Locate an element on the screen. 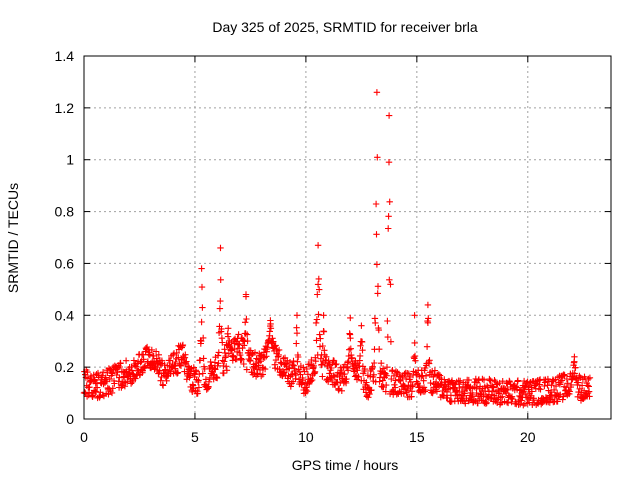 The height and width of the screenshot is (480, 640). y-tick-label: 0.4 is located at coordinates (65, 315).